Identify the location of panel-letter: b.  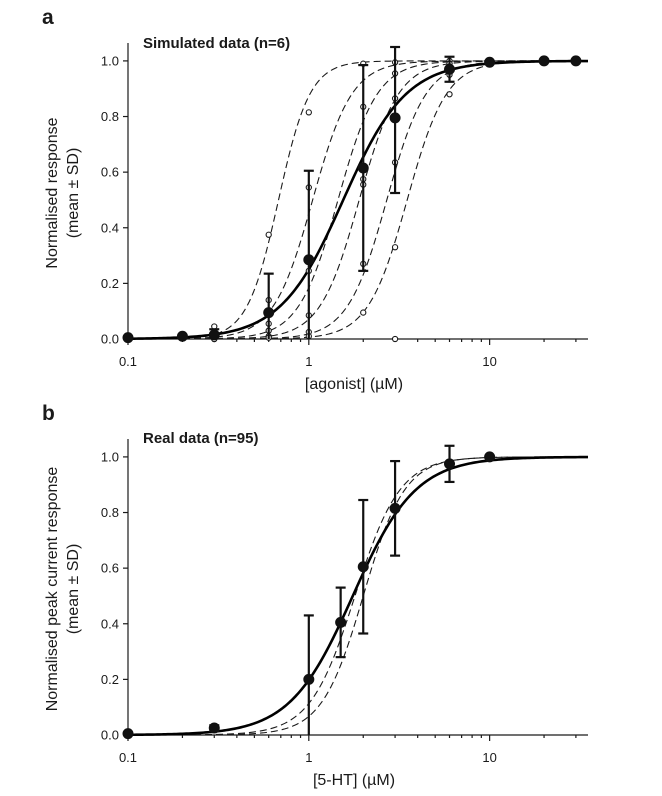
(48, 413).